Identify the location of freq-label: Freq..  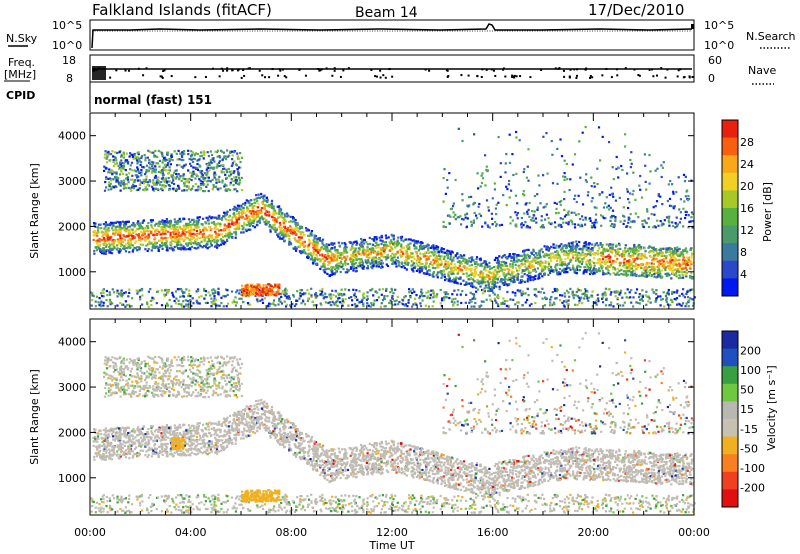
(21, 62).